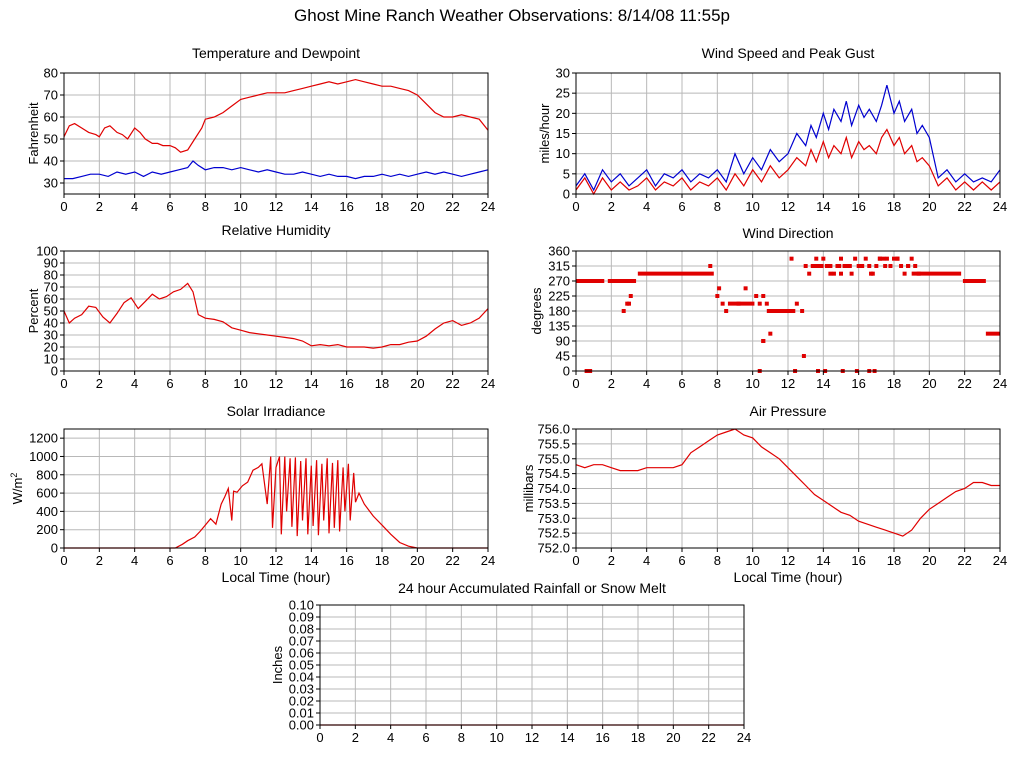 The height and width of the screenshot is (768, 1024). What do you see at coordinates (559, 311) in the screenshot?
I see `y-tick-label: 180` at bounding box center [559, 311].